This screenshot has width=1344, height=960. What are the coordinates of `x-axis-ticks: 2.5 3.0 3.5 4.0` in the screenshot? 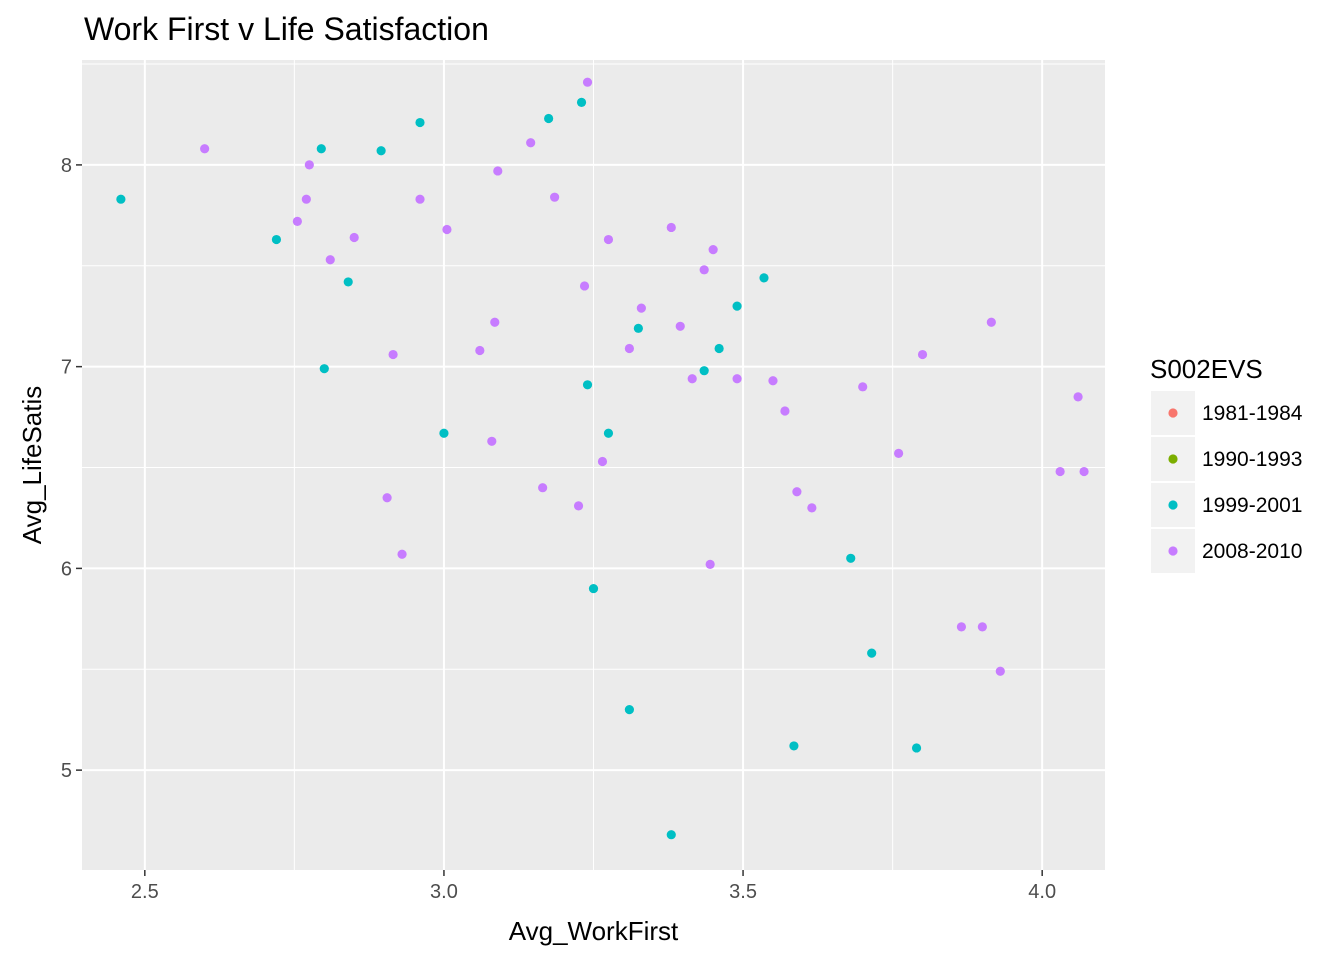 It's located at (593, 886).